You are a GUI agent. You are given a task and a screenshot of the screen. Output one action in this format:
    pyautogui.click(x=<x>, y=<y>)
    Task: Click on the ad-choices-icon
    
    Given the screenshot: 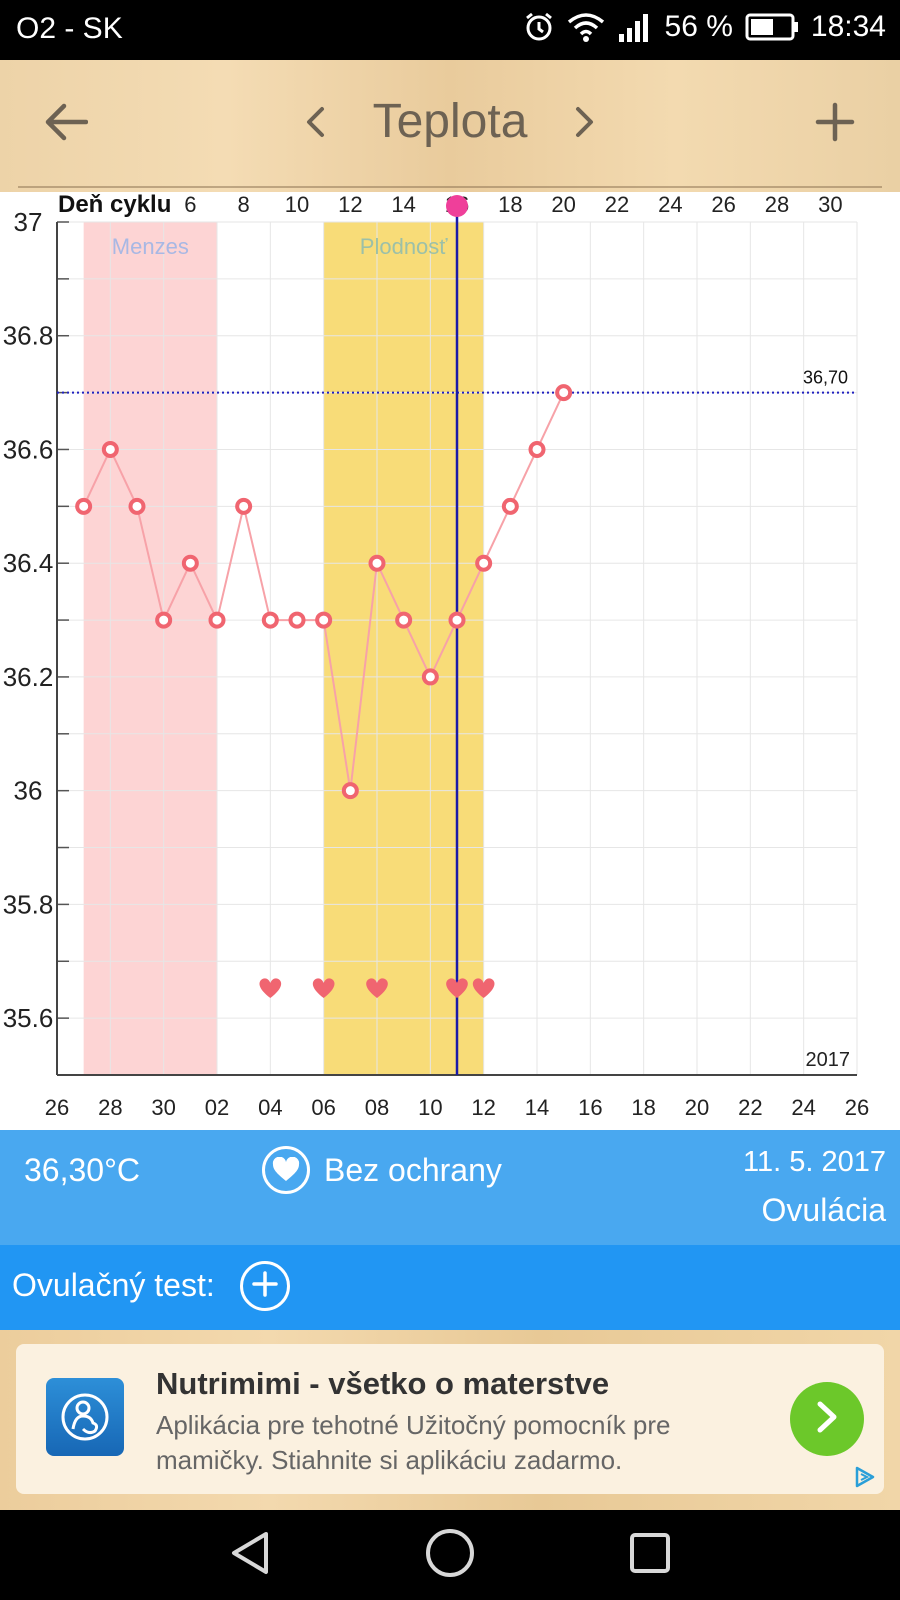 What is the action you would take?
    pyautogui.click(x=865, y=1477)
    